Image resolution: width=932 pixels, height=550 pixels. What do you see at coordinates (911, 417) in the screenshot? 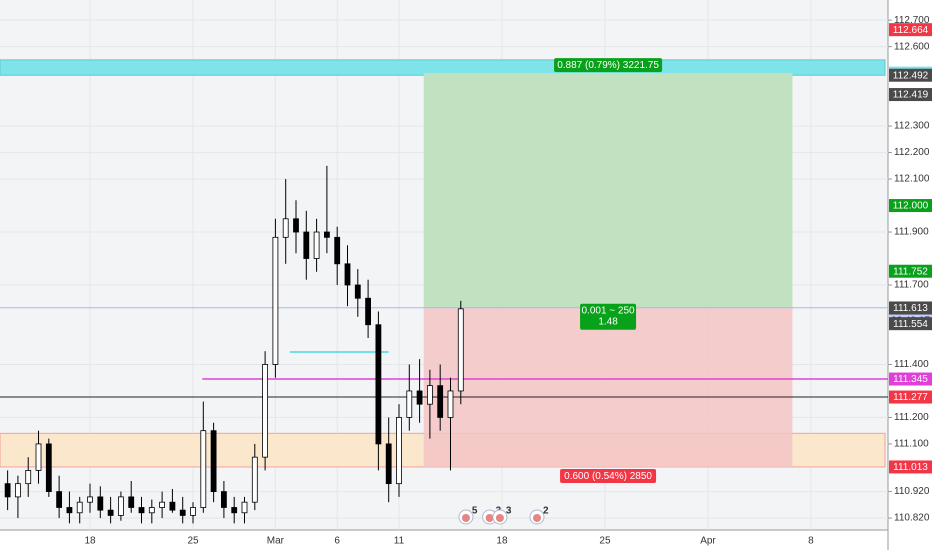
I see `y-tick-label: 111.200` at bounding box center [911, 417].